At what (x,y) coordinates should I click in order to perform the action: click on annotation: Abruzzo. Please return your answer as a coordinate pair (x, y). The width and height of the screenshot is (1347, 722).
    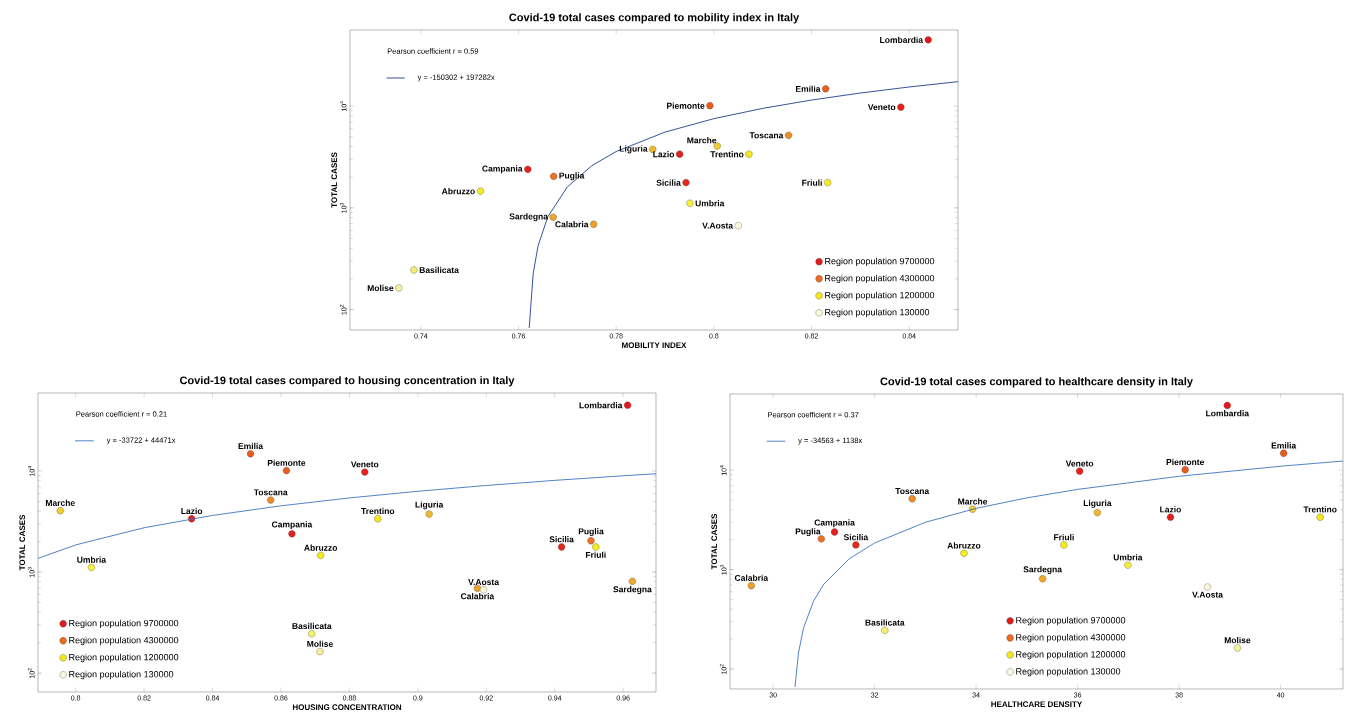
    Looking at the image, I should click on (321, 547).